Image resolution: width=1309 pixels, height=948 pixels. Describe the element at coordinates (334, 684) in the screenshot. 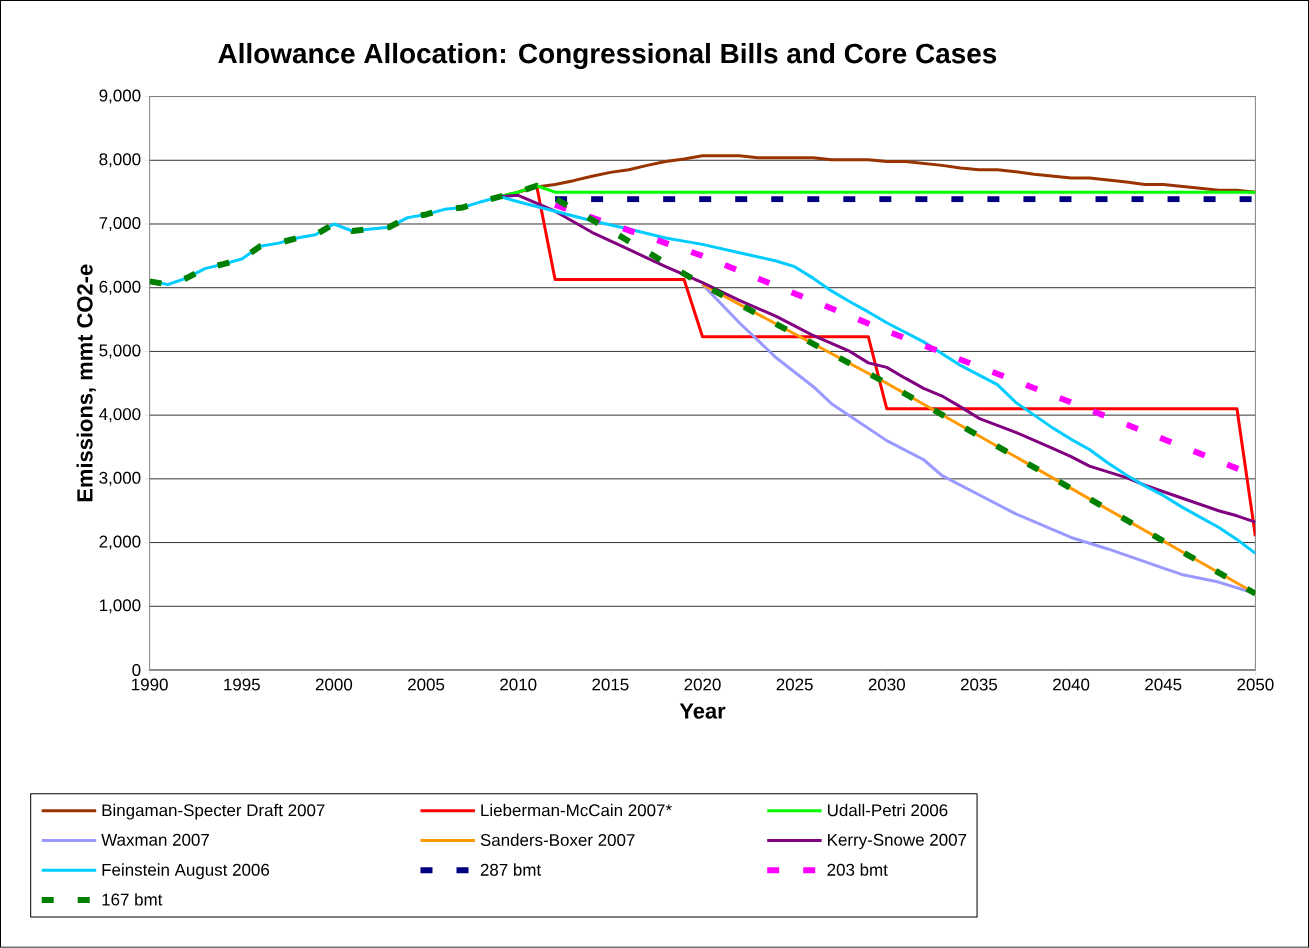

I see `x-tick-label: 2000` at that location.